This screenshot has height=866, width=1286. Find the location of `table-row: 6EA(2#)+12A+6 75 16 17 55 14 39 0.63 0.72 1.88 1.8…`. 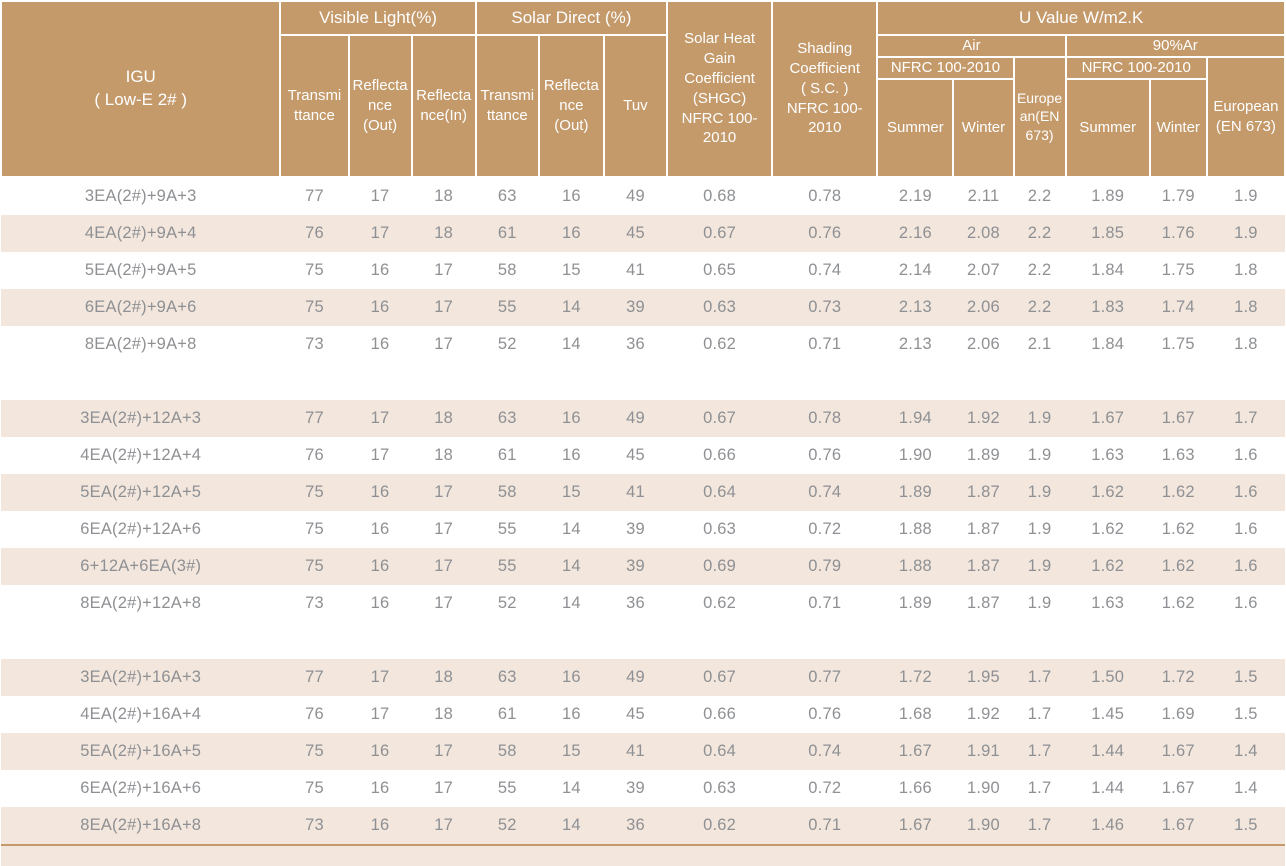

table-row: 6EA(2#)+12A+6 75 16 17 55 14 39 0.63 0.72 1.88 1.8… is located at coordinates (643, 529).